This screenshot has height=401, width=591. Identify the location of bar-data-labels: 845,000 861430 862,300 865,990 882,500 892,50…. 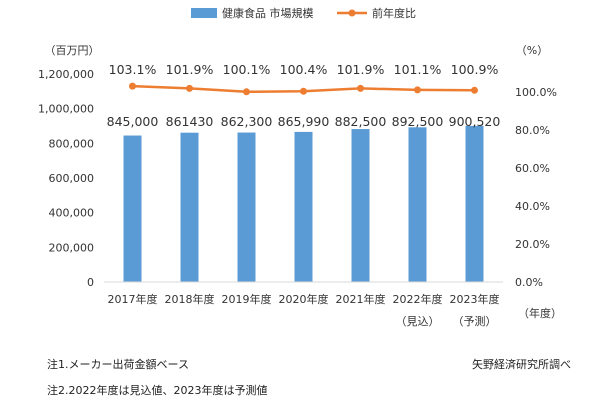
(304, 121).